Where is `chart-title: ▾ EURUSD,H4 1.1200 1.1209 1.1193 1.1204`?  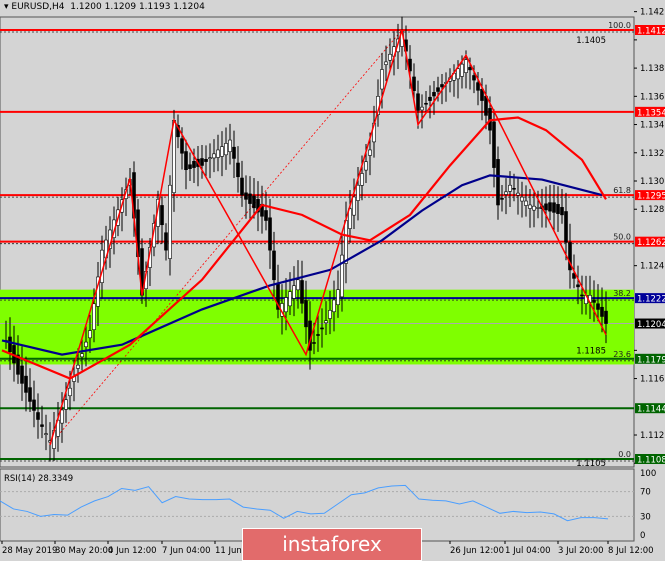 chart-title: ▾ EURUSD,H4 1.1200 1.1209 1.1193 1.1204 is located at coordinates (104, 7).